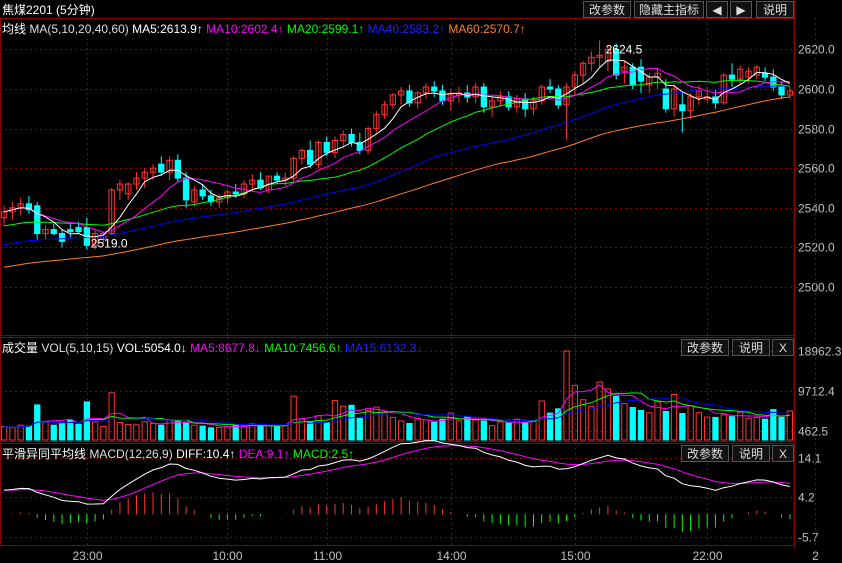 This screenshot has height=563, width=842. What do you see at coordinates (816, 248) in the screenshot?
I see `price-tick-label: 2520.0` at bounding box center [816, 248].